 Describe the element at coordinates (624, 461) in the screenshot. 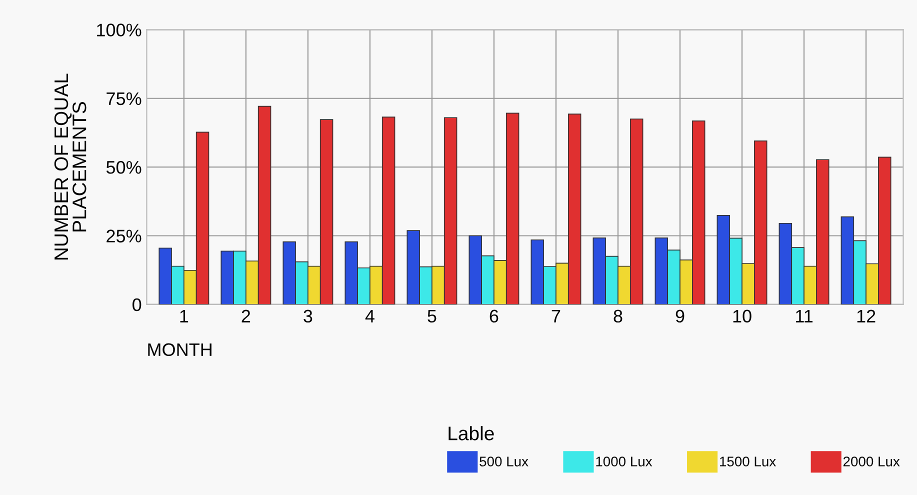

I see `legend-label: 1000 Lux` at that location.